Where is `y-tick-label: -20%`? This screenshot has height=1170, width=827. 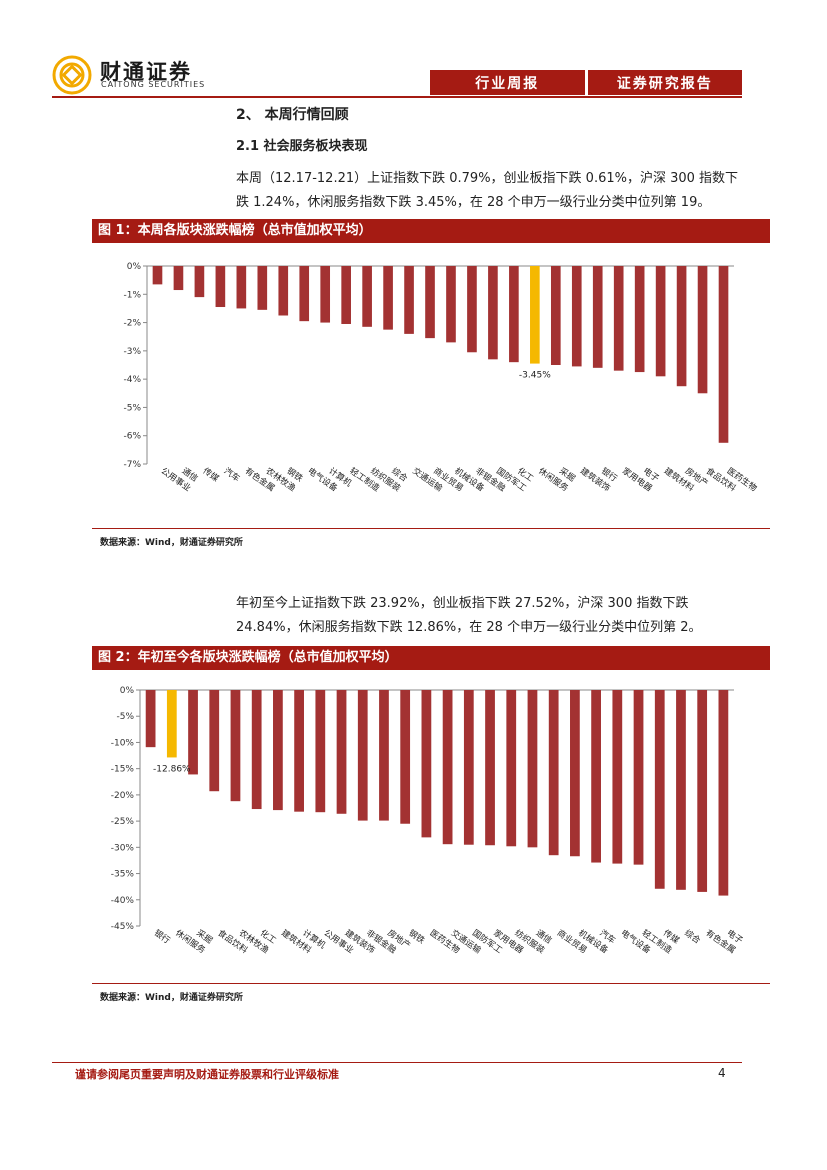 y-tick-label: -20% is located at coordinates (123, 796).